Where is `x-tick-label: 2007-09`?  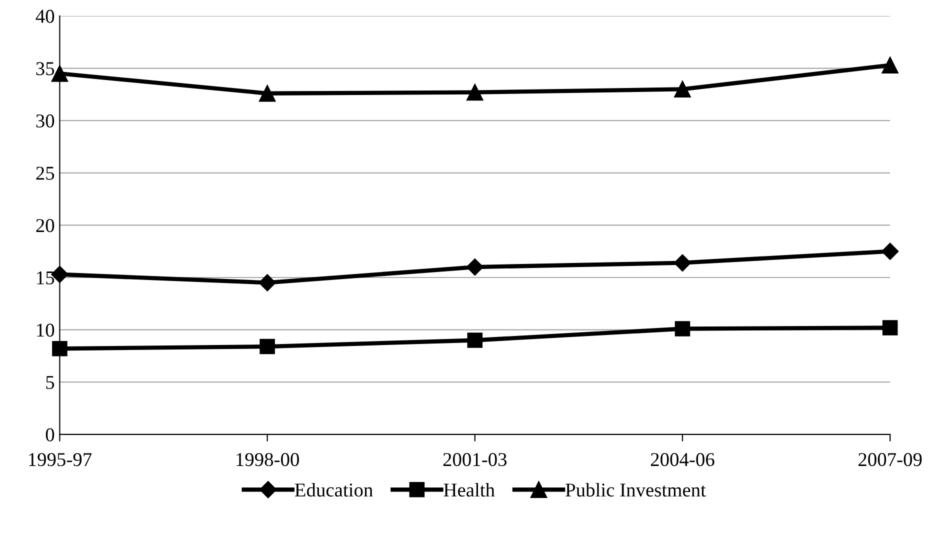 x-tick-label: 2007-09 is located at coordinates (890, 459).